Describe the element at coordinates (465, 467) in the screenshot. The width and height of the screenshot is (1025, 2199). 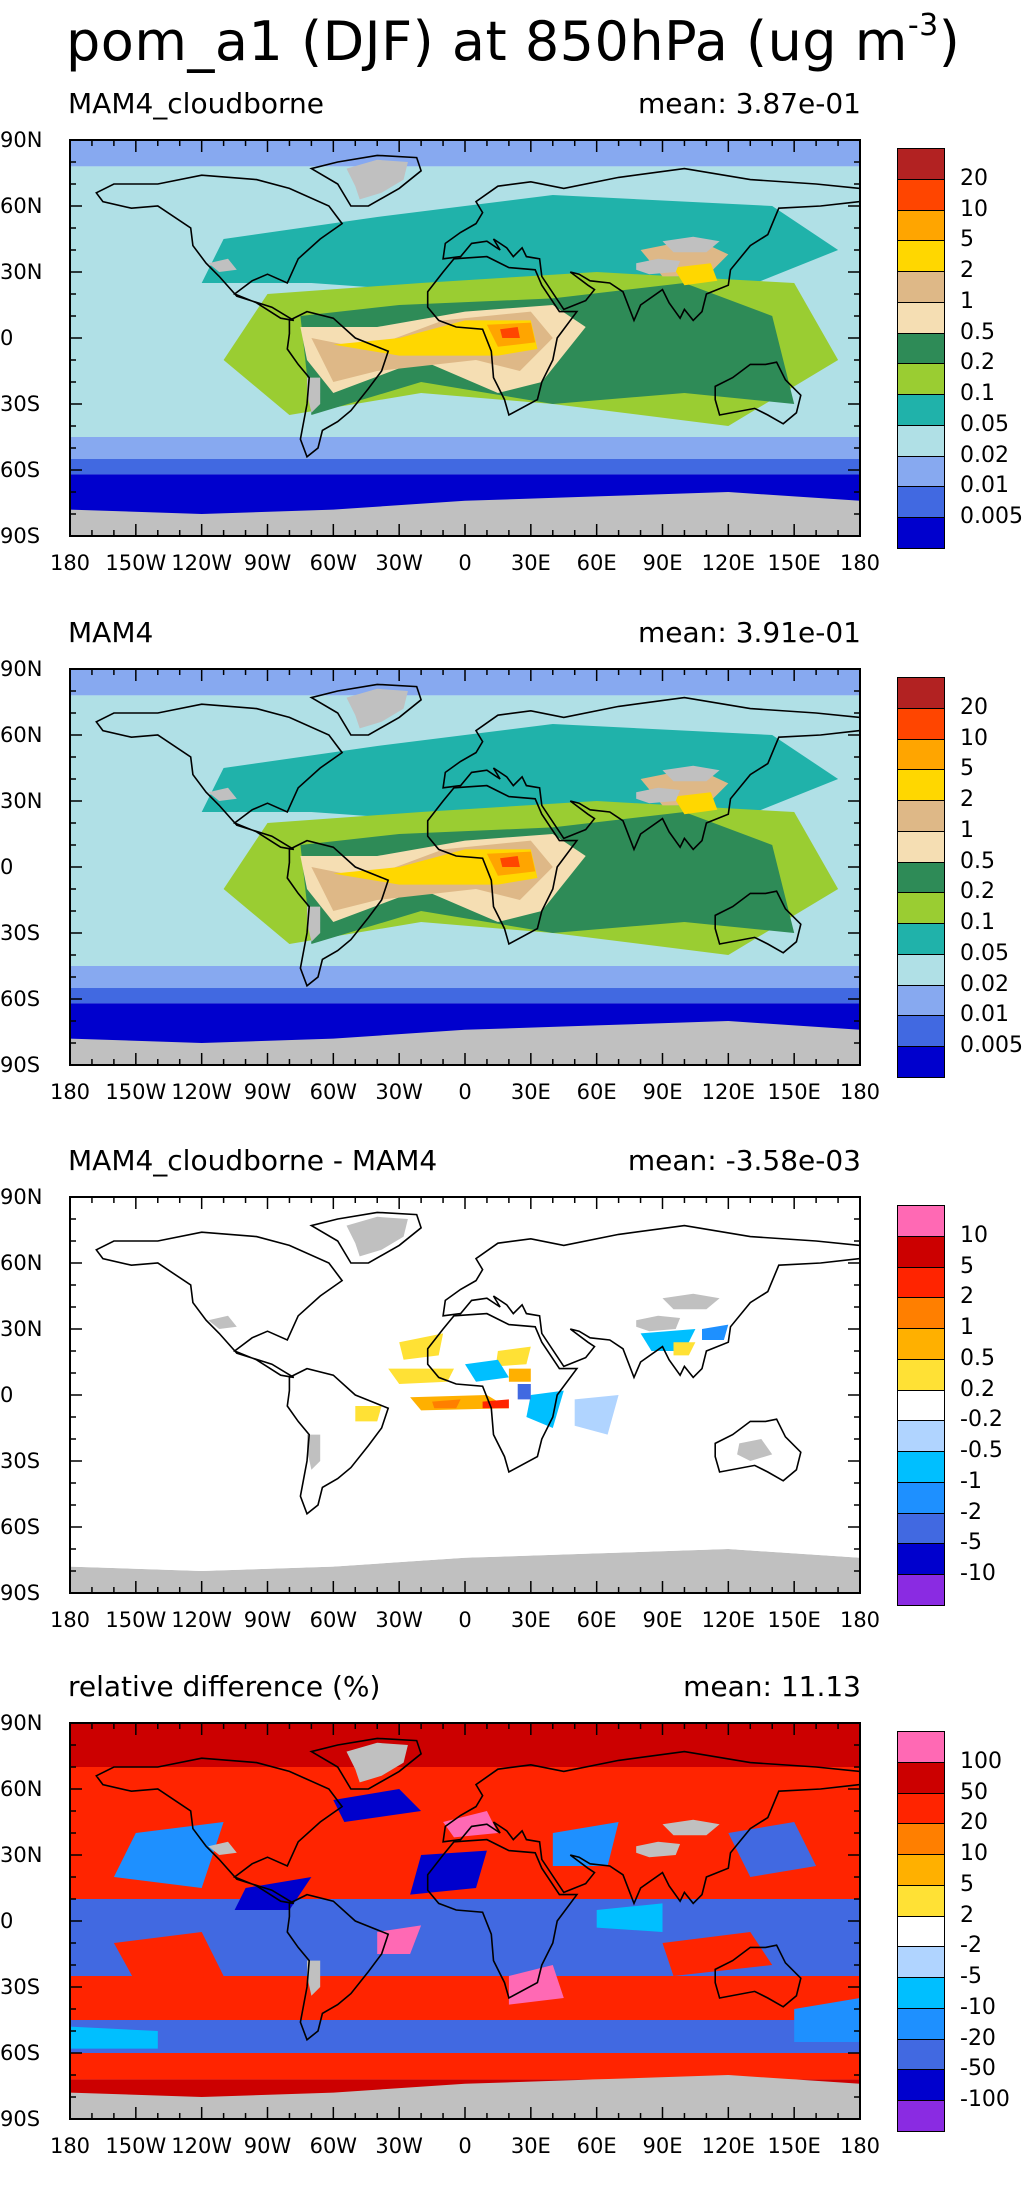
I see `field-zone` at that location.